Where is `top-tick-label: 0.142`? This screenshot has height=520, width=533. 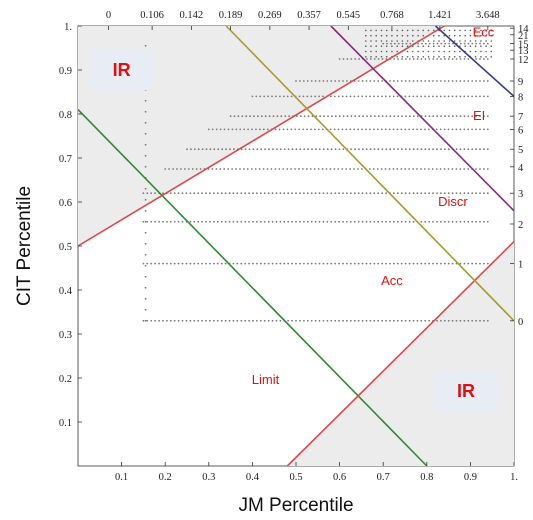 top-tick-label: 0.142 is located at coordinates (192, 15).